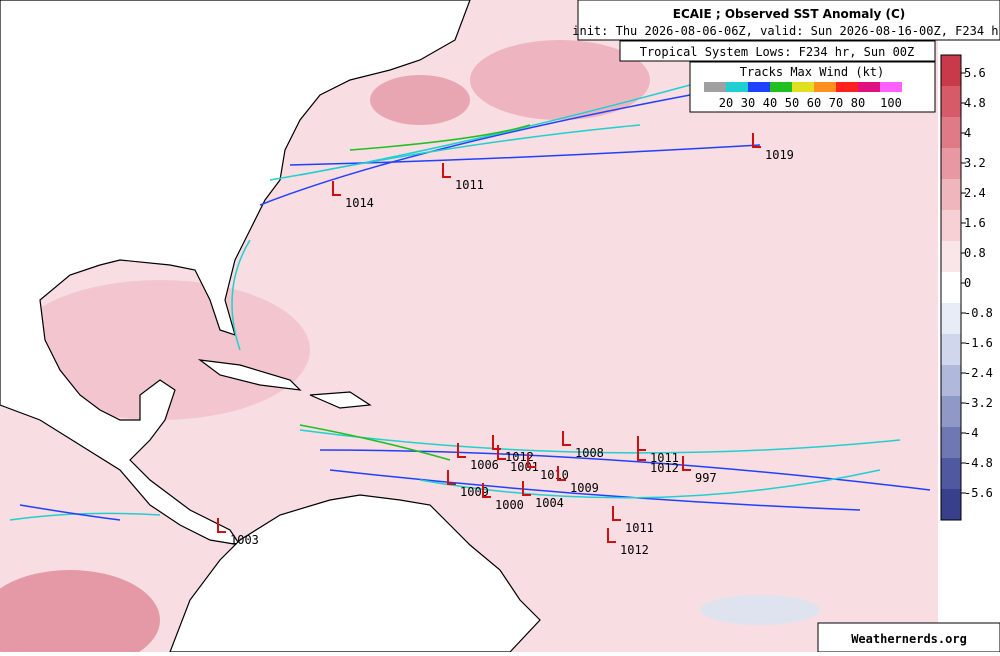 This screenshot has width=1000, height=656. I want to click on colorbar-label: 5.6, so click(975, 73).